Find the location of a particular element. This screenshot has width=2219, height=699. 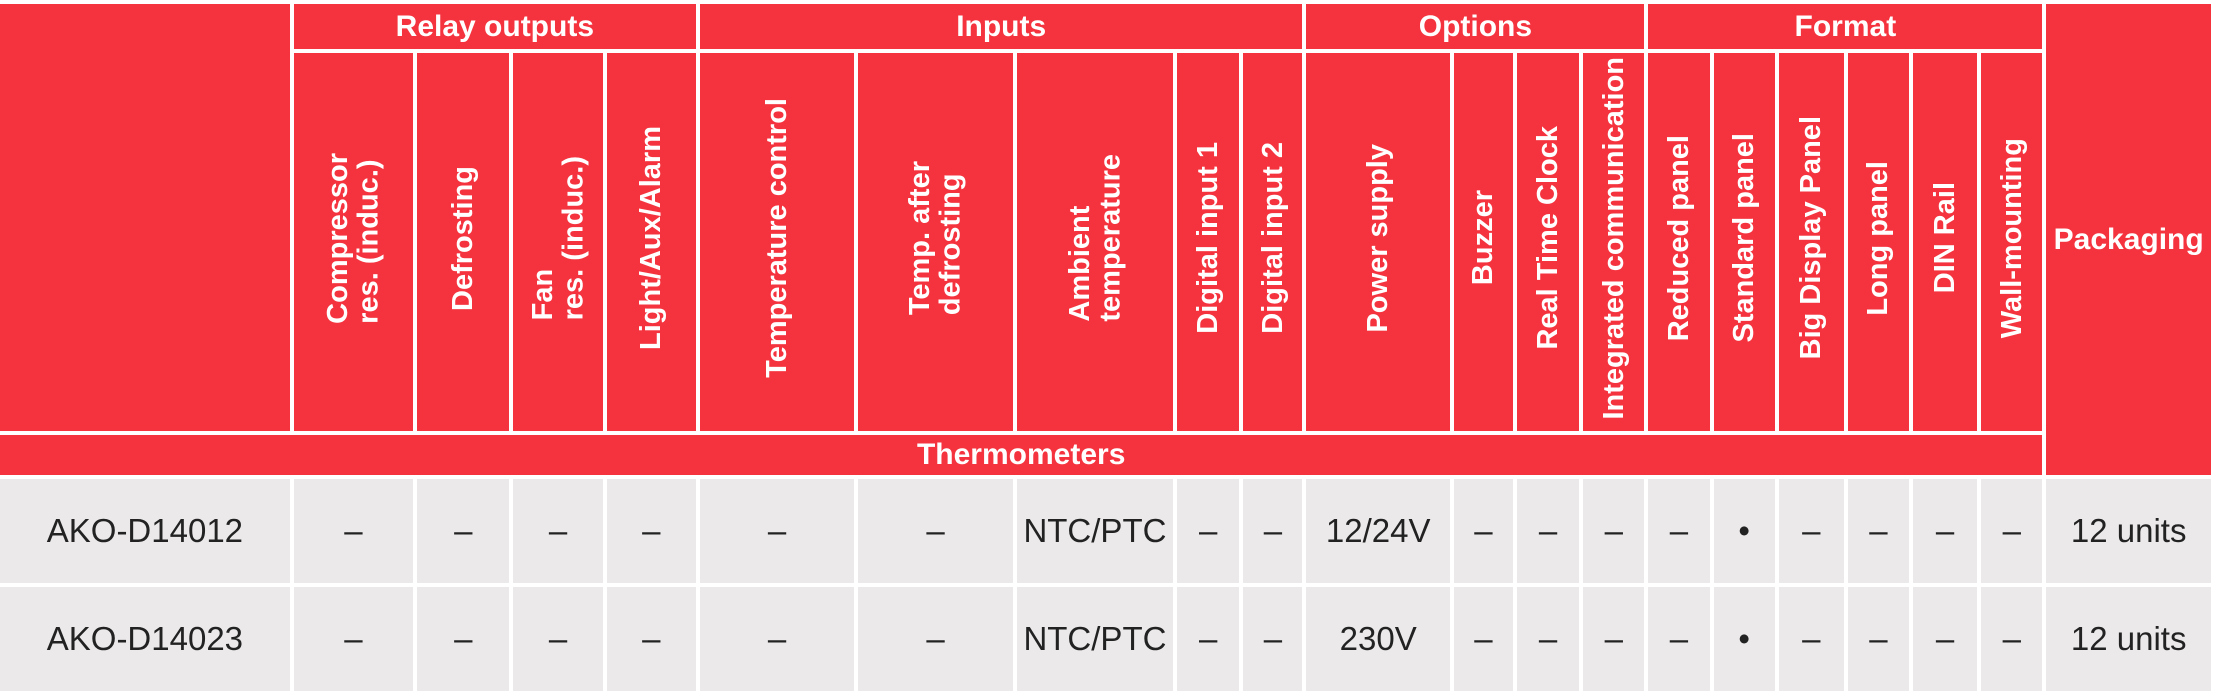

column-header: Digital input 1 is located at coordinates (1208, 238).